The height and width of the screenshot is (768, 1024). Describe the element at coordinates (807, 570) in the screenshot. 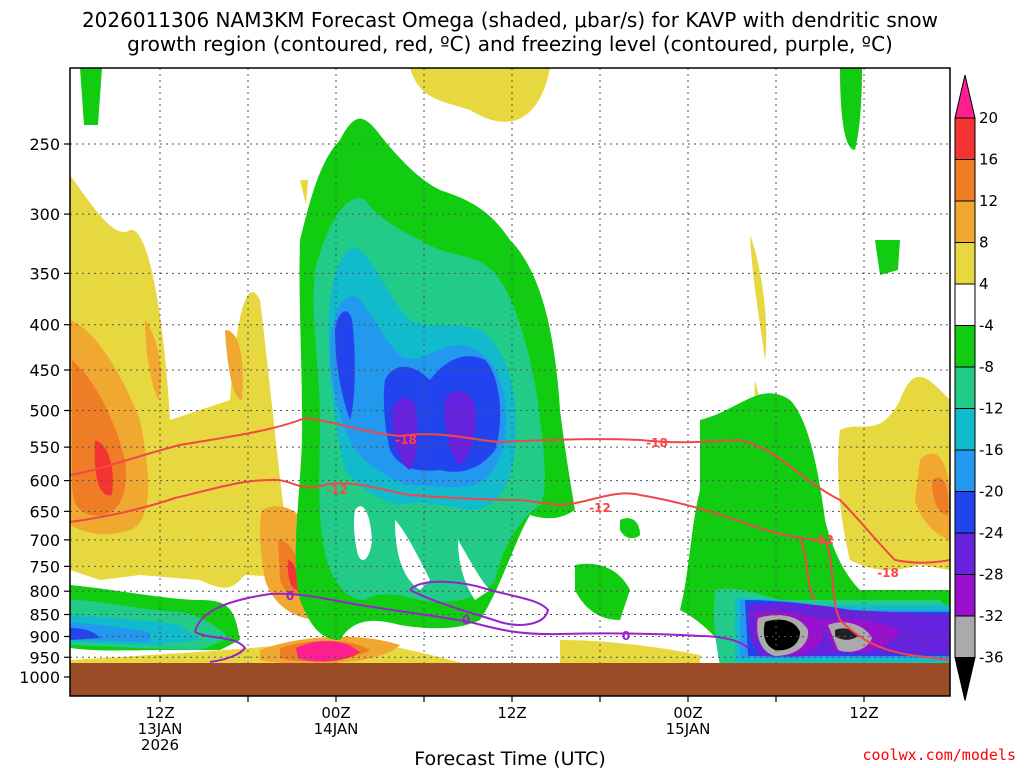

I see `contour-minus12-loop` at that location.